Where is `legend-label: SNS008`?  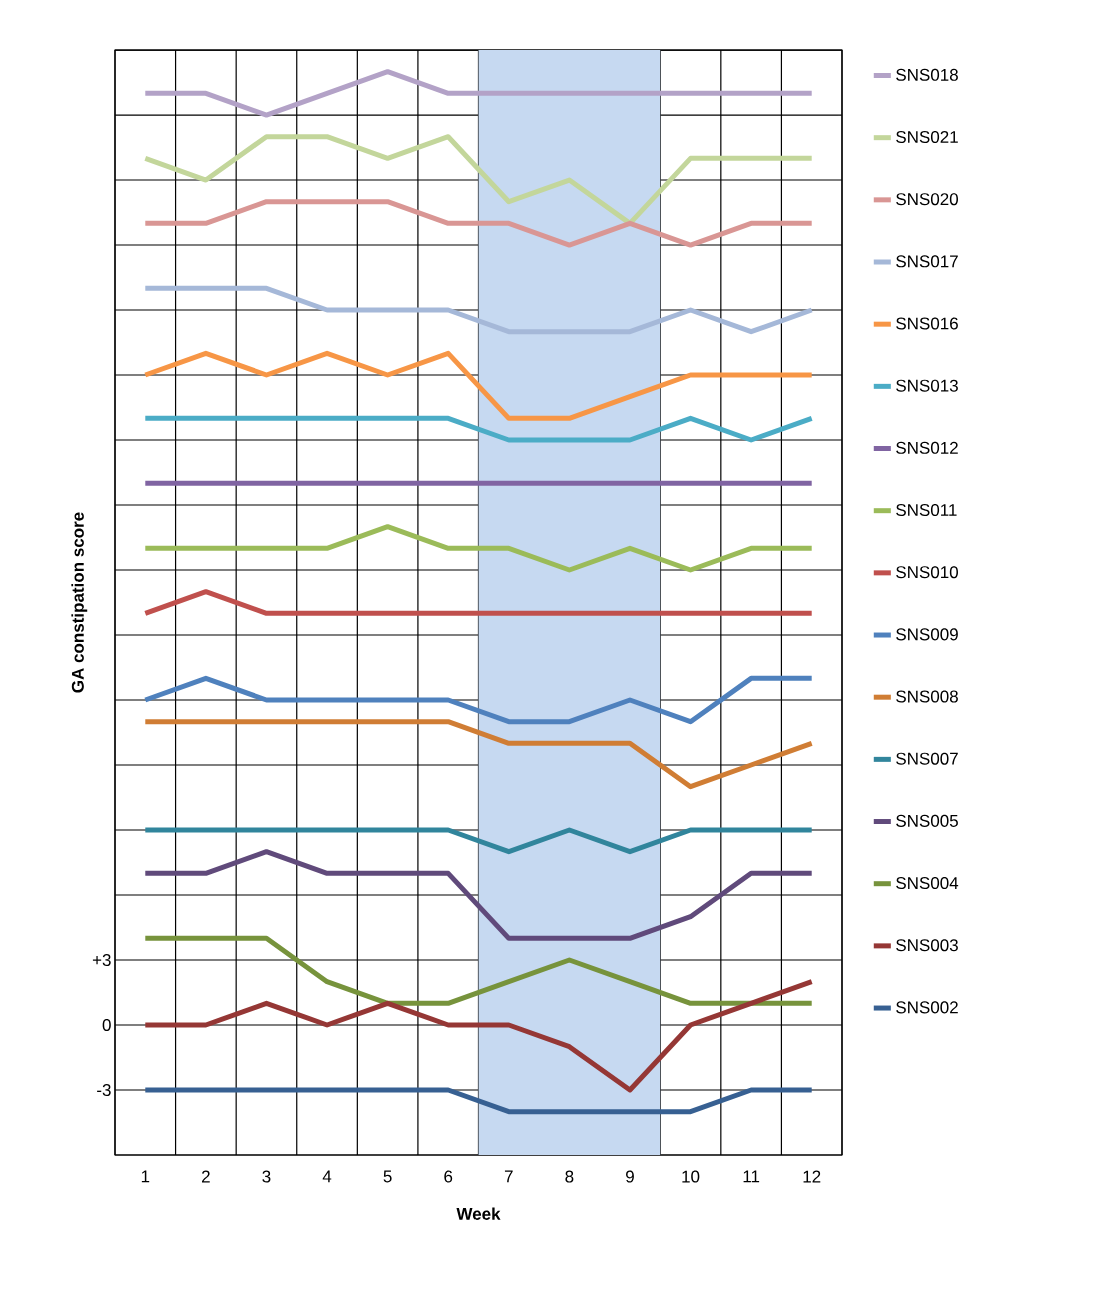 legend-label: SNS008 is located at coordinates (927, 696).